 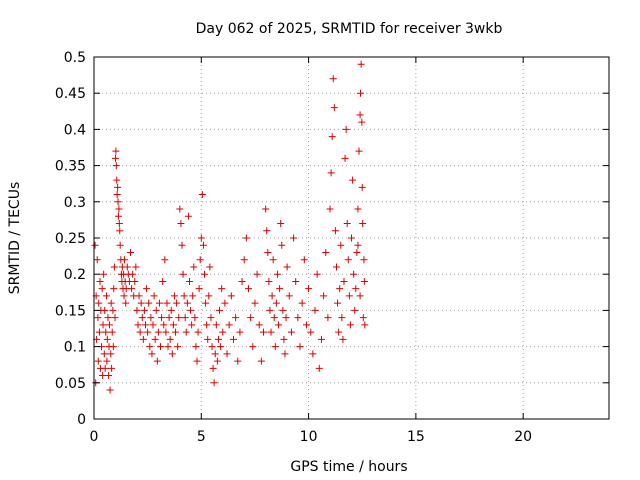 I want to click on y-tick-label: 0.35, so click(x=70, y=167).